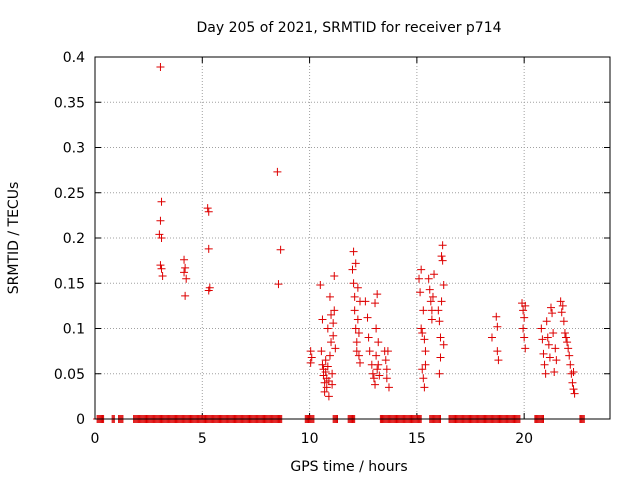  What do you see at coordinates (348, 467) in the screenshot?
I see `x-axis-label: GPS time / hours` at bounding box center [348, 467].